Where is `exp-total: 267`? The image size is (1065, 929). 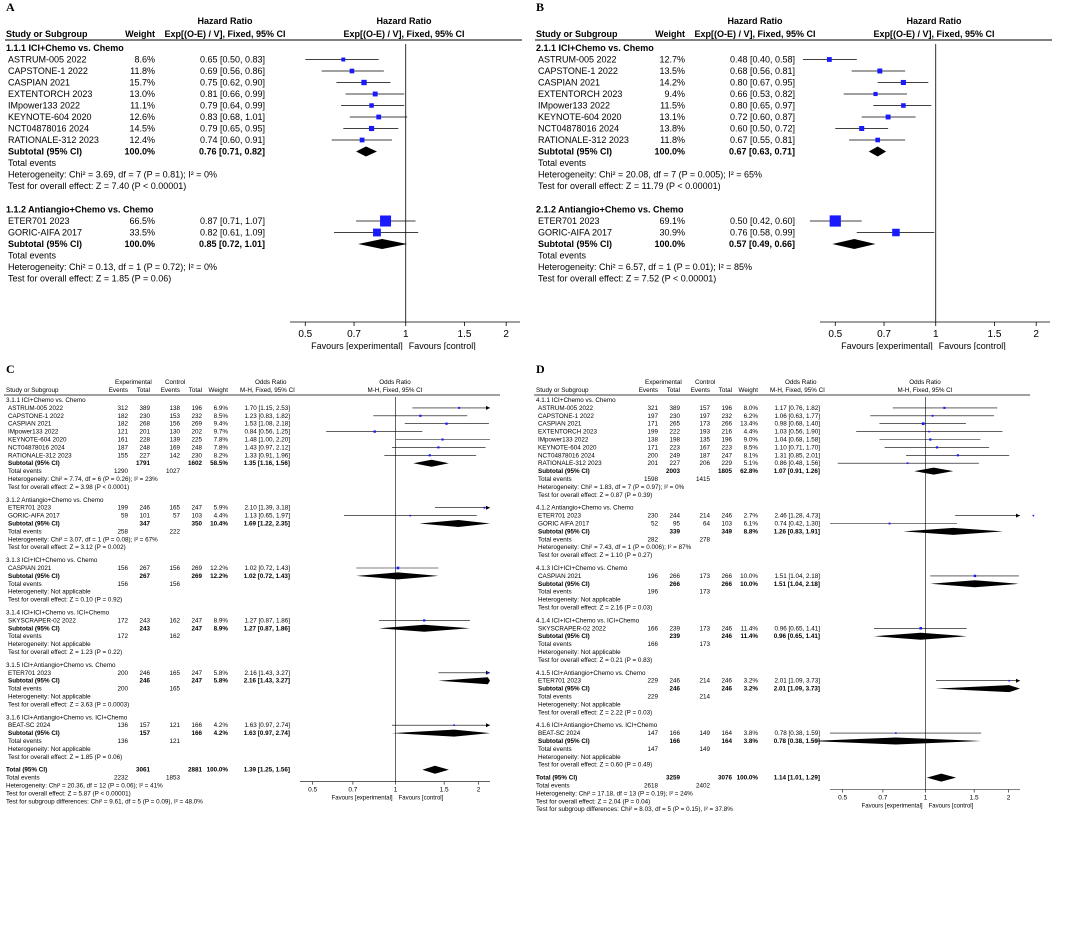
exp-total: 267 is located at coordinates (144, 568).